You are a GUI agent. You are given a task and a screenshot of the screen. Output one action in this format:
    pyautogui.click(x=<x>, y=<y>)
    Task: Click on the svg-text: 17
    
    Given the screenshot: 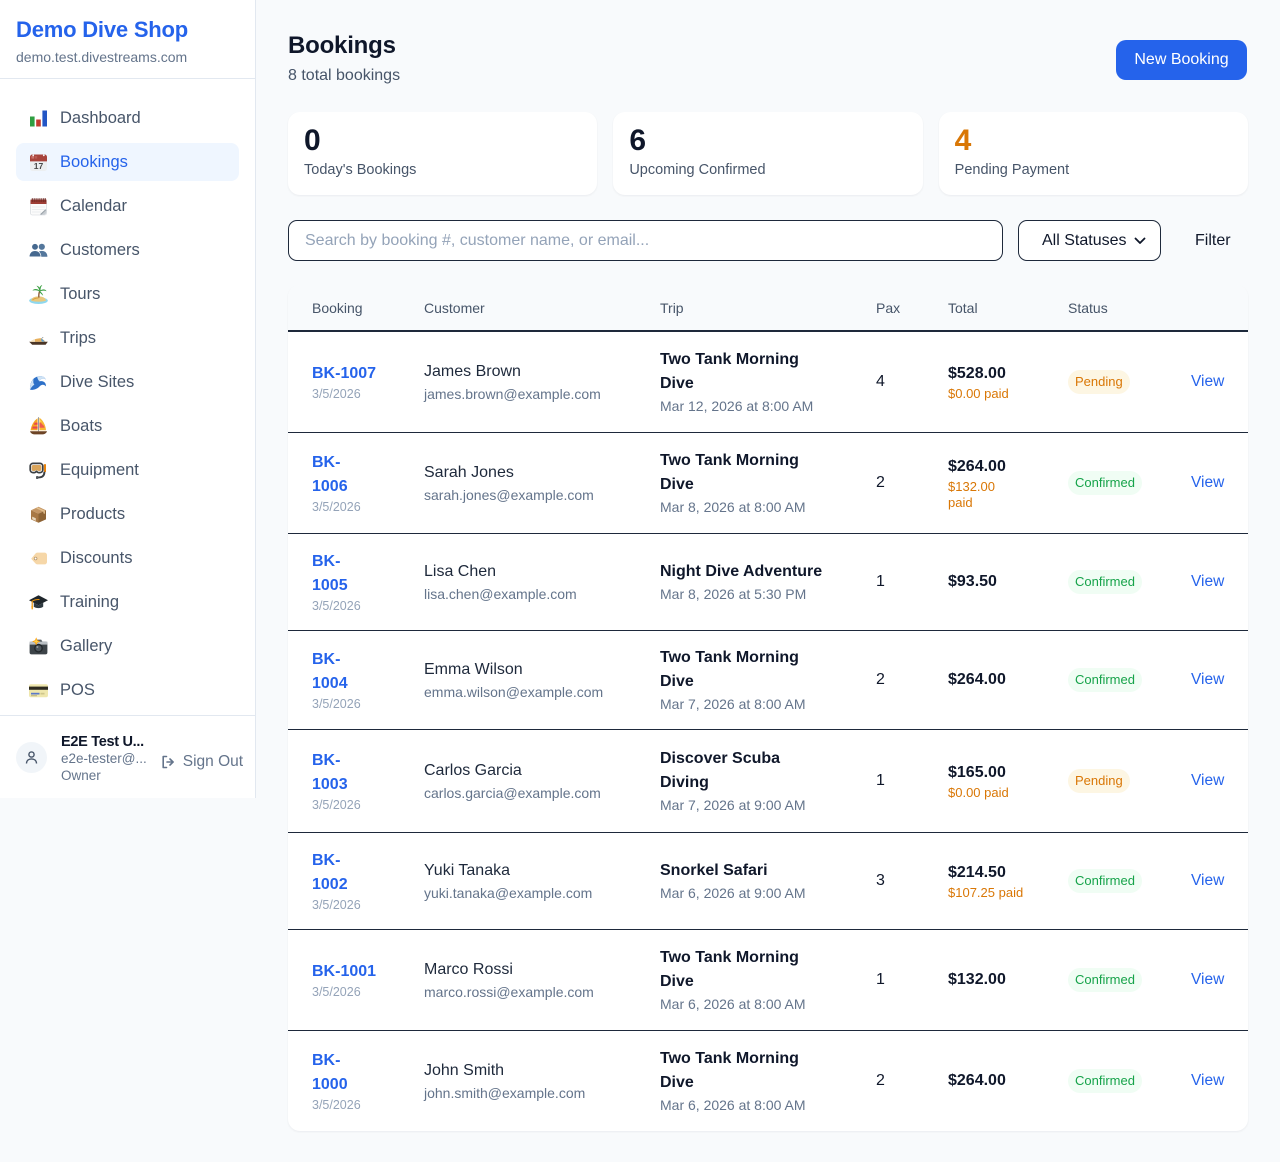 What is the action you would take?
    pyautogui.click(x=39, y=166)
    